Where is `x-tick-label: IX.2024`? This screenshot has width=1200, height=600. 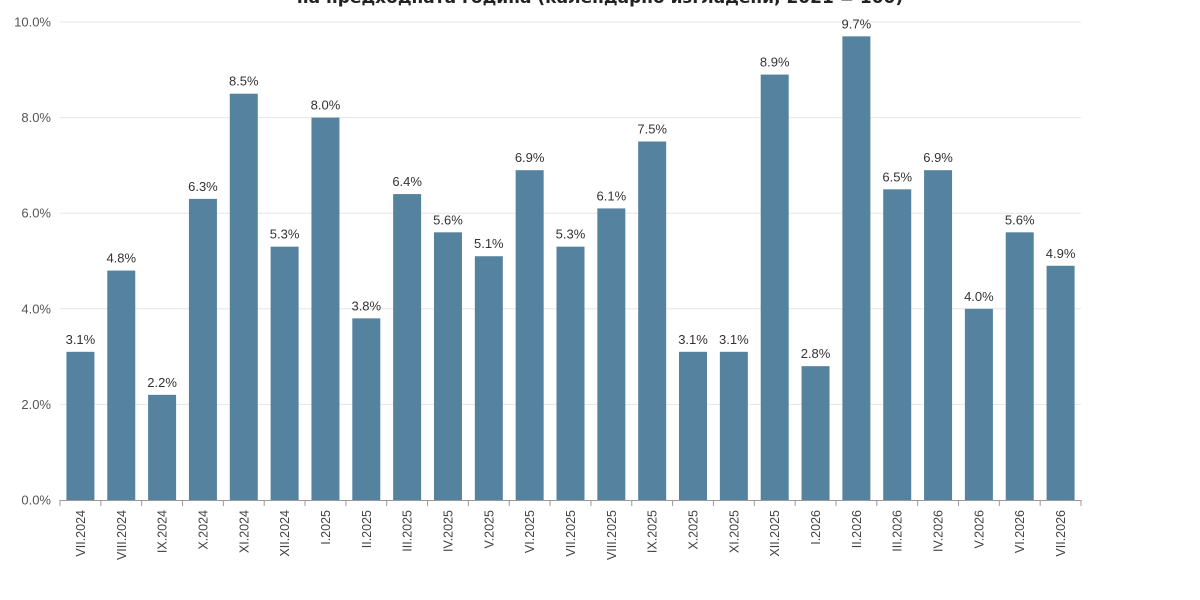 x-tick-label: IX.2024 is located at coordinates (163, 531).